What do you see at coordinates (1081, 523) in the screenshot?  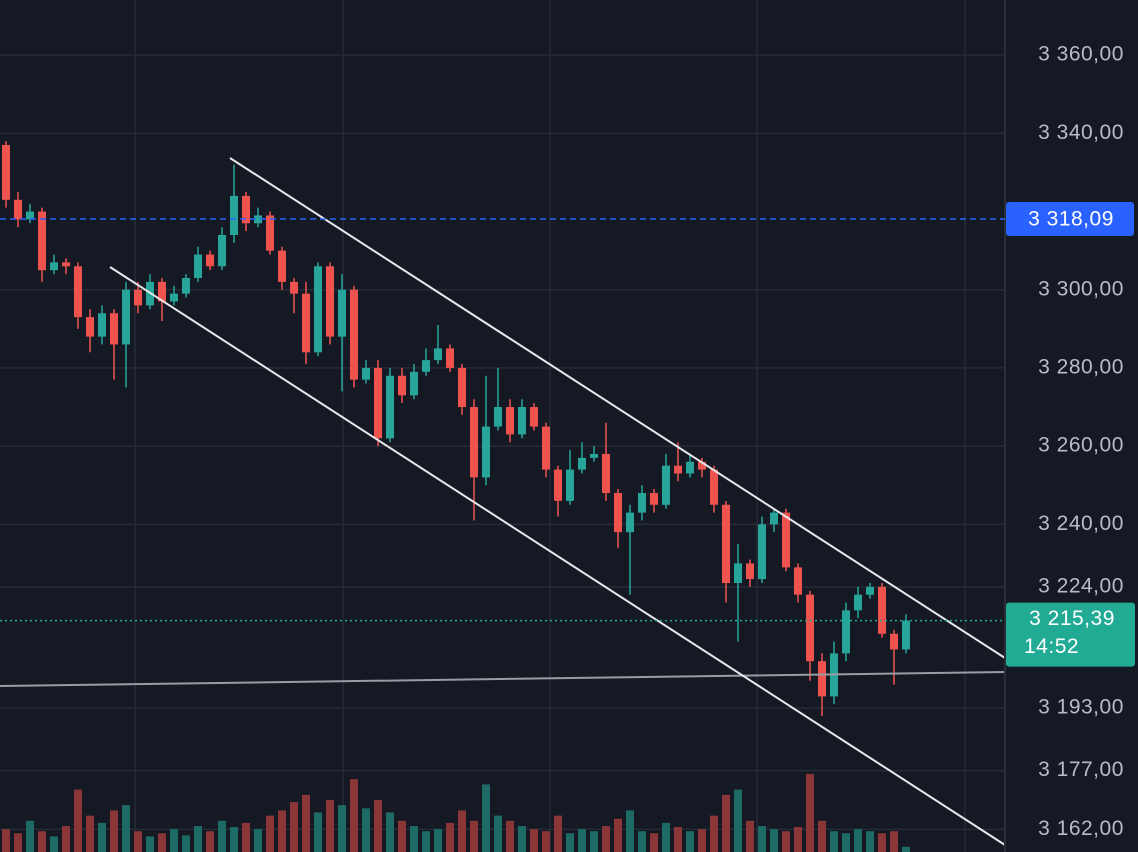 I see `y-tick-label: 3 240,00` at bounding box center [1081, 523].